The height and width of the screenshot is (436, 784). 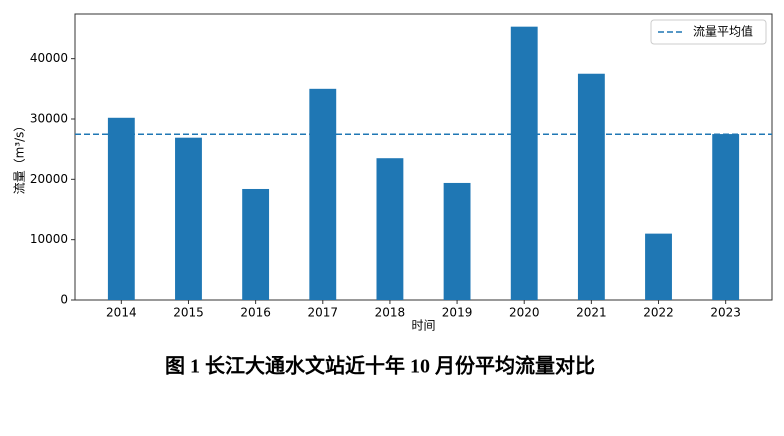 I want to click on x-tick-label: 2019, so click(x=457, y=313).